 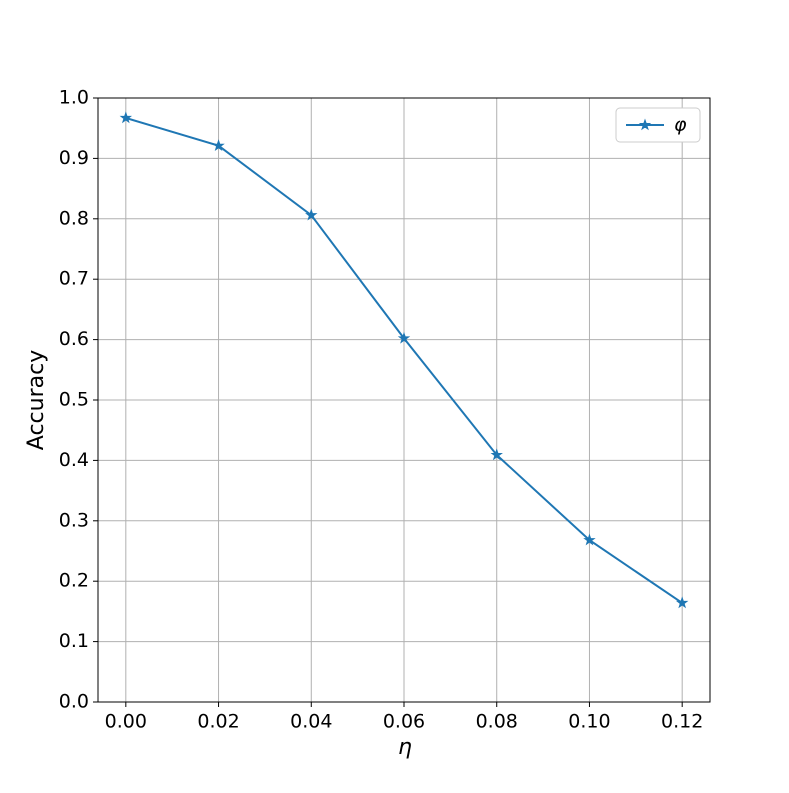 I want to click on x-tick-label: 0.10, so click(x=589, y=722).